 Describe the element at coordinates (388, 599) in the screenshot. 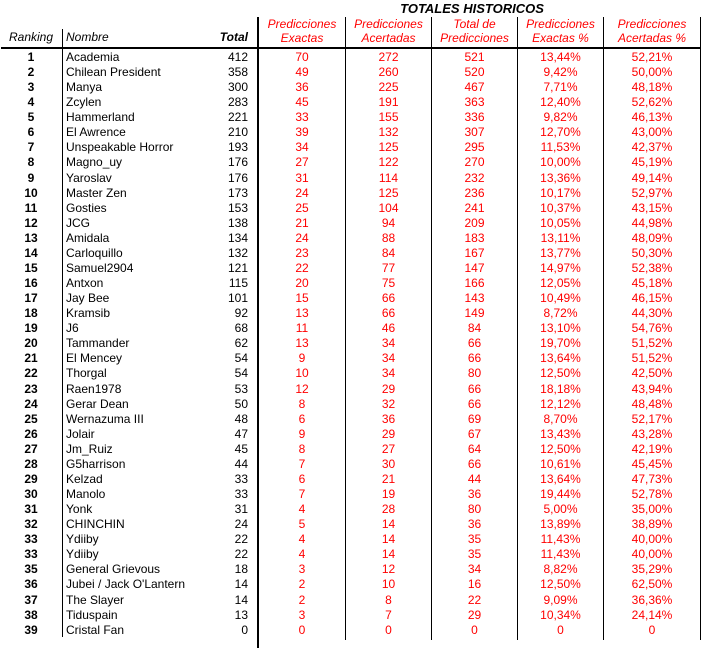

I see `predicciones-acertadas-cell: 8` at that location.